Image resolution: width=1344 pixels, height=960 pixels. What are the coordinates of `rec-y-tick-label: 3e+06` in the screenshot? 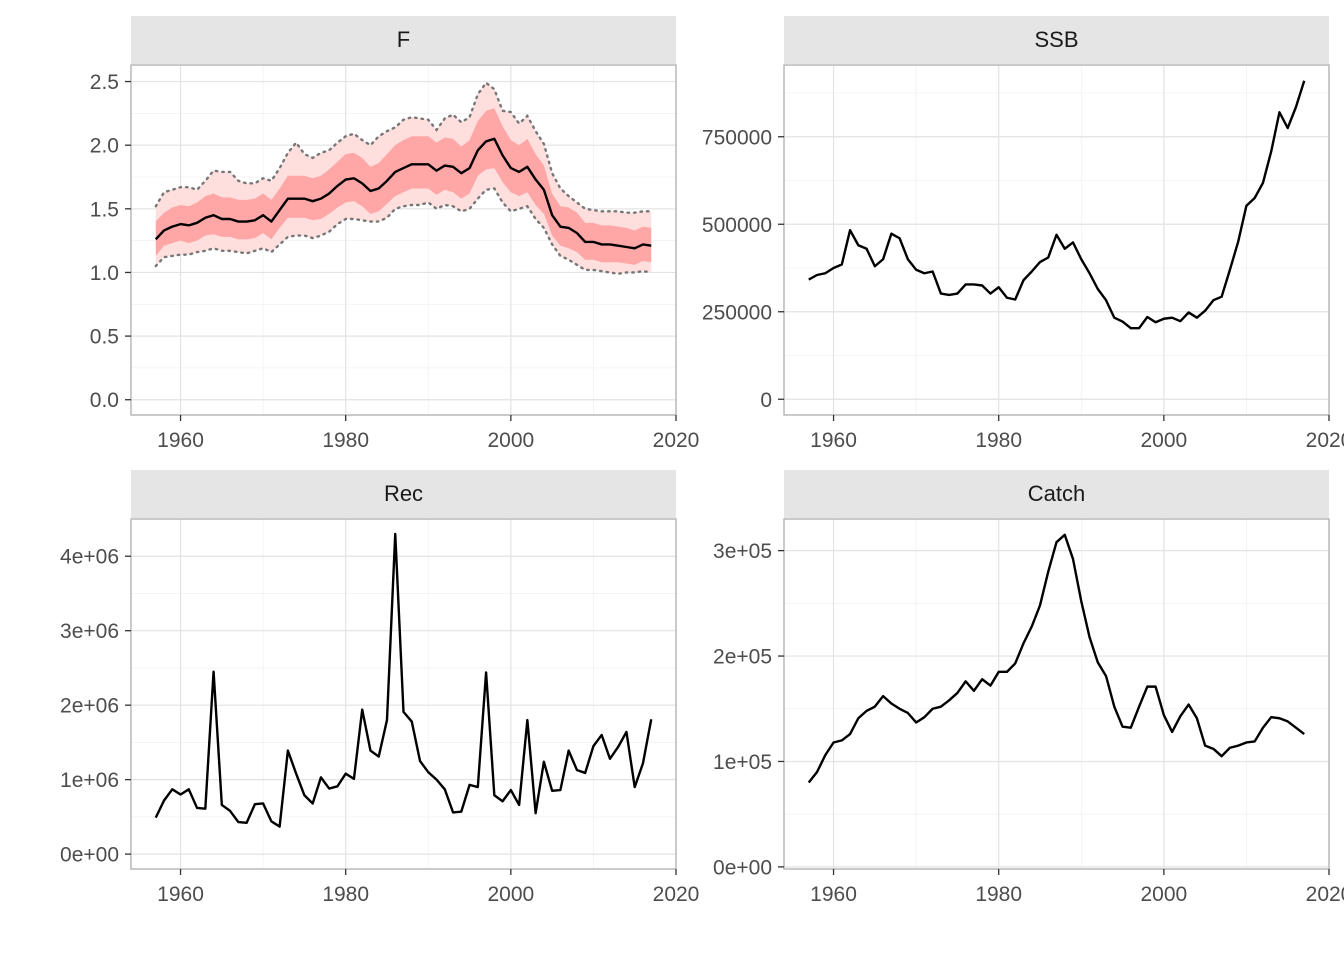 It's located at (89, 631).